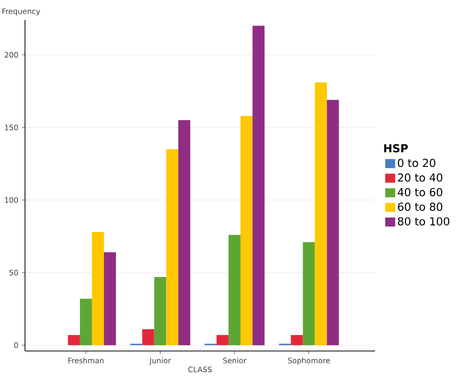  I want to click on legend-label: 0 to 20, so click(417, 163).